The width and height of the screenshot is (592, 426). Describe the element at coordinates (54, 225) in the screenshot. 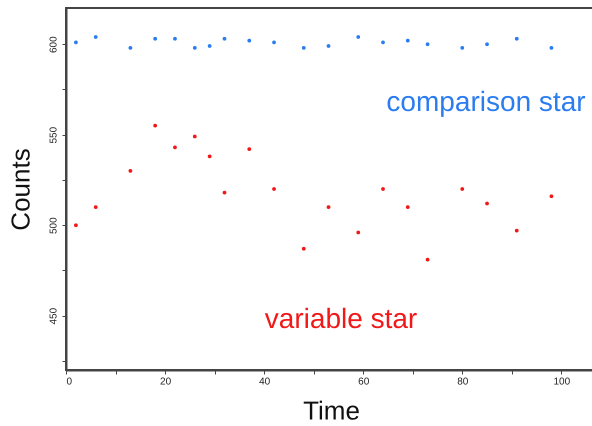

I see `y-tick-label: 500` at that location.